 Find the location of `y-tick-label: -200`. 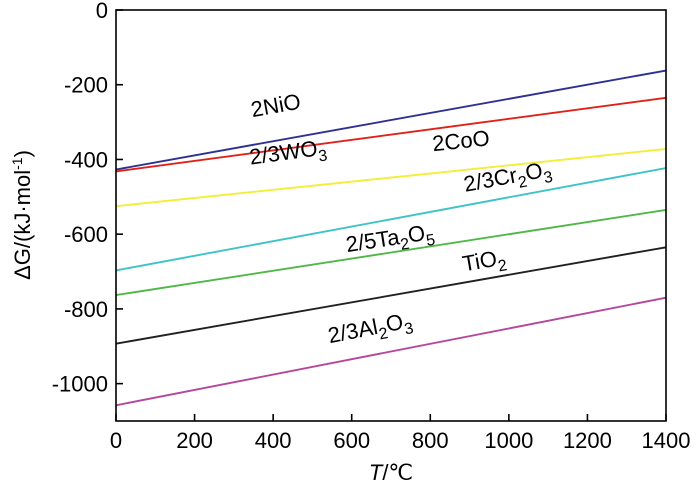

y-tick-label: -200 is located at coordinates (86, 85).